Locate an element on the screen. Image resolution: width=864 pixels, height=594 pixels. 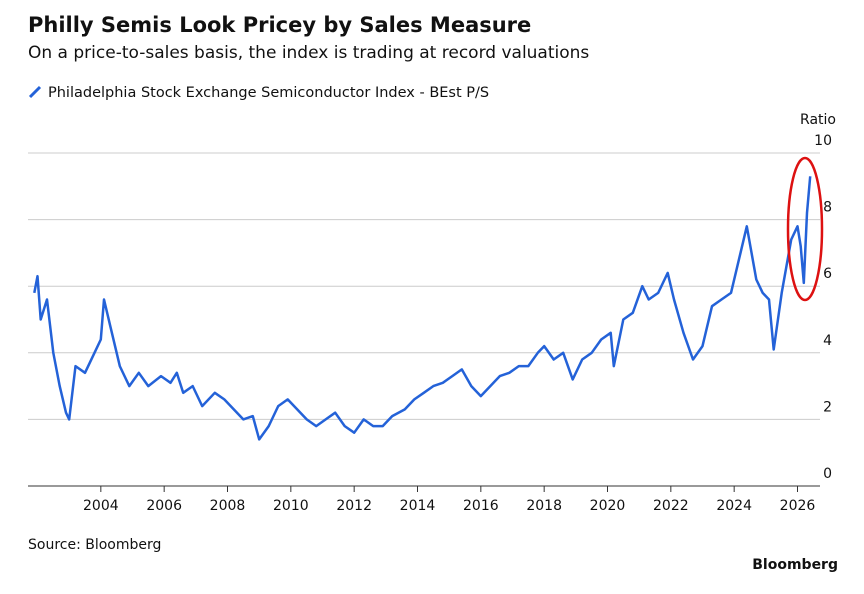
x-tick-label: 2022 is located at coordinates (671, 506).